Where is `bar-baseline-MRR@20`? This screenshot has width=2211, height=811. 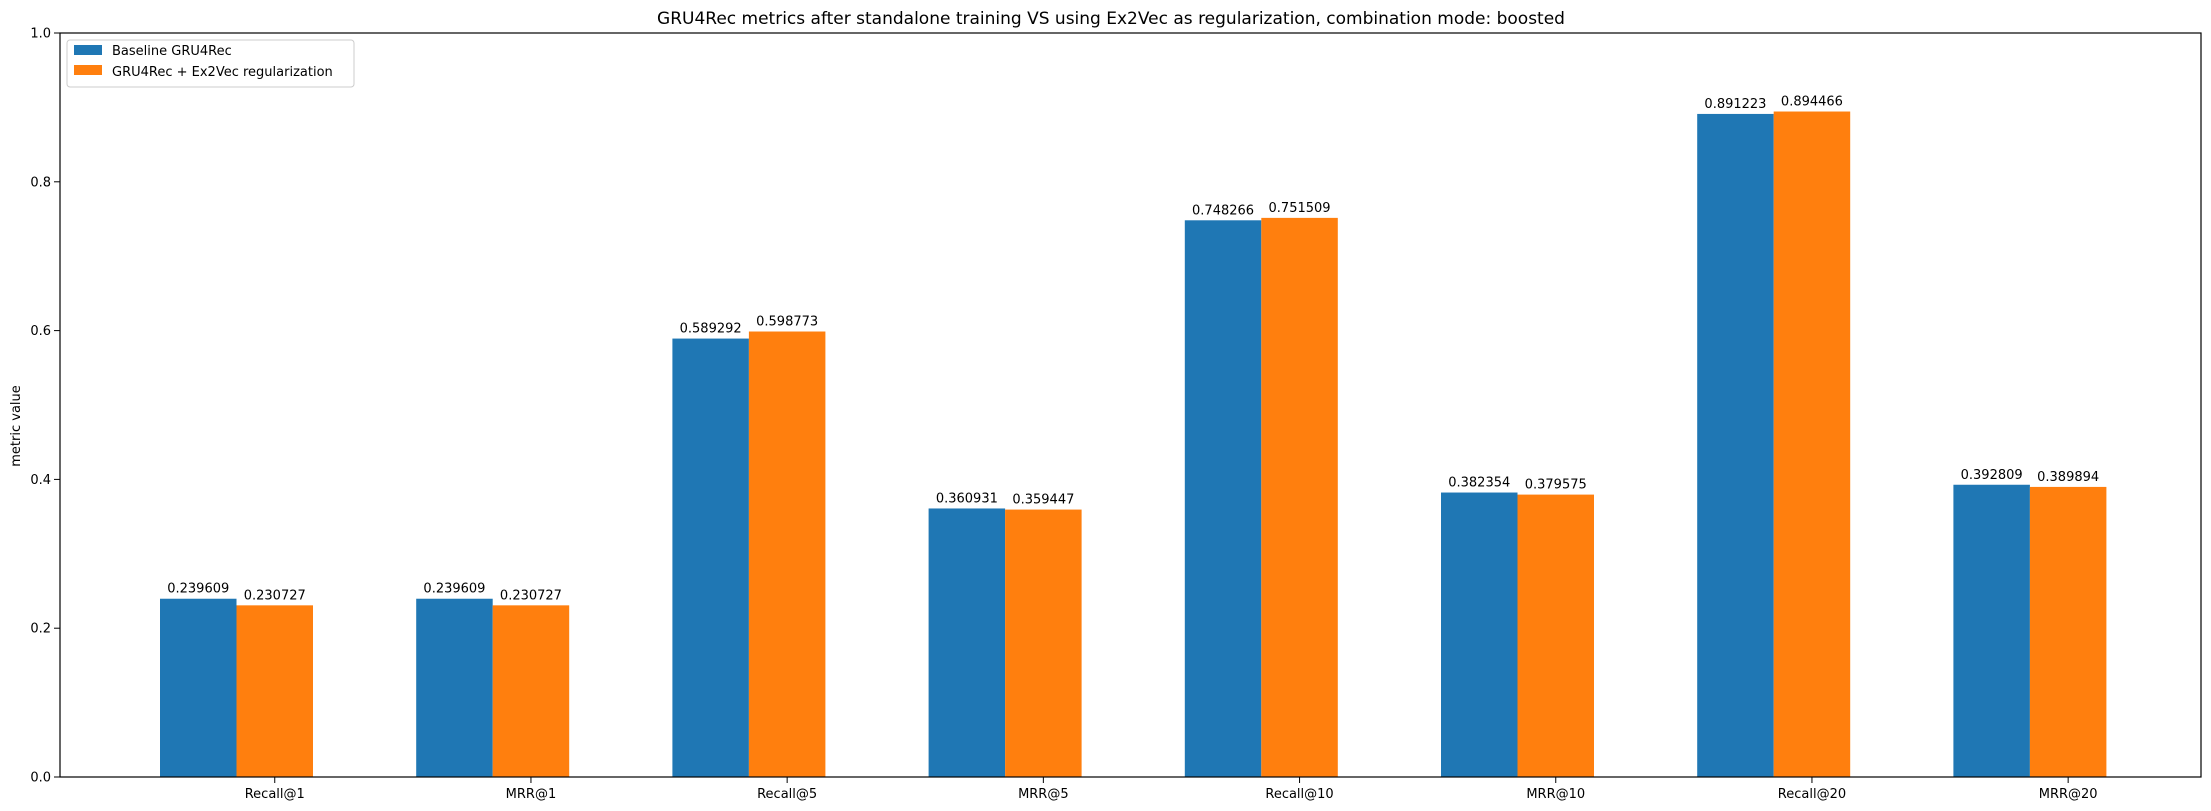 bar-baseline-MRR@20 is located at coordinates (1991, 630).